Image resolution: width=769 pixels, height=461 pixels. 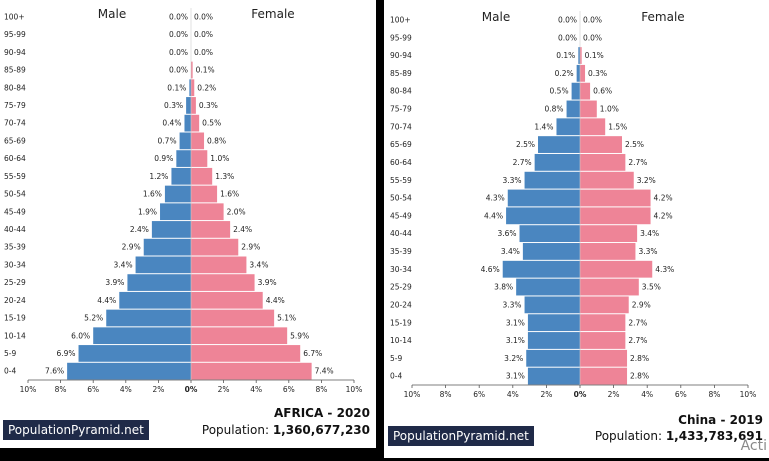 What do you see at coordinates (609, 109) in the screenshot?
I see `female-value-label: 1.0%` at bounding box center [609, 109].